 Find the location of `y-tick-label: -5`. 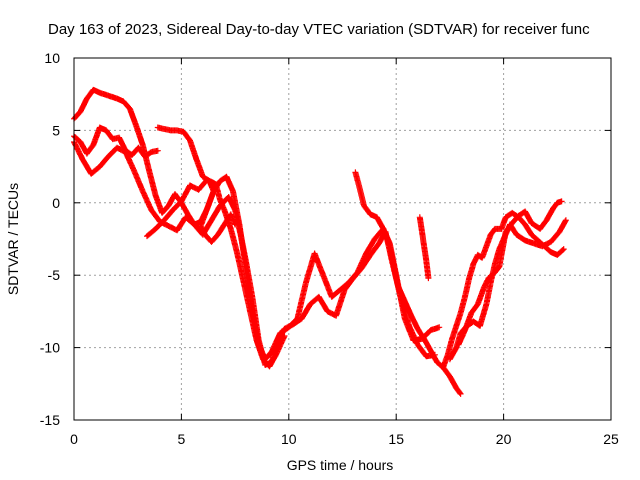

y-tick-label: -5 is located at coordinates (54, 275).